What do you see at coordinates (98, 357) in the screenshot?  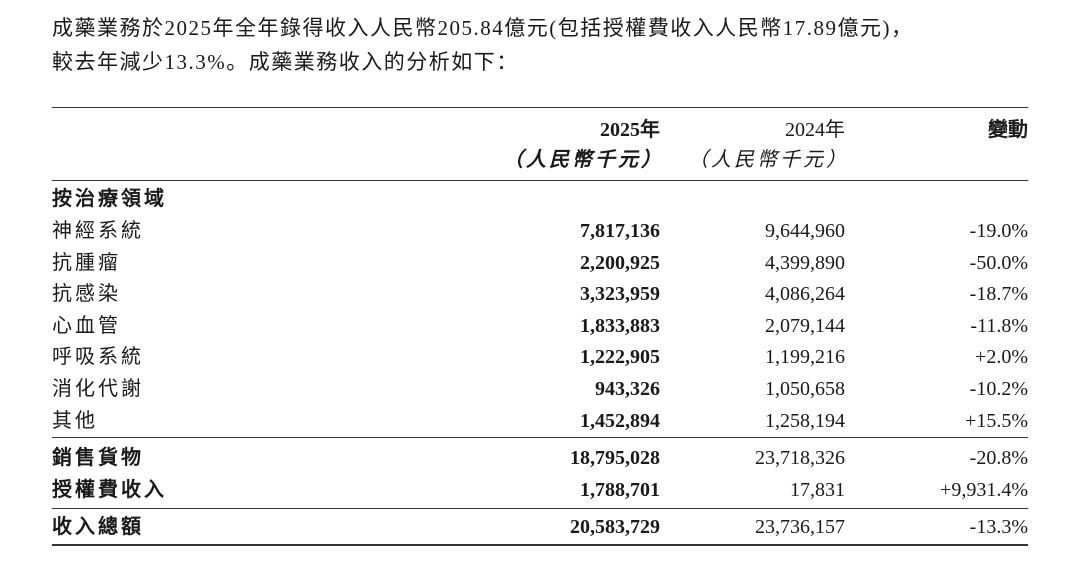 I see `row-label: 呼吸系統` at bounding box center [98, 357].